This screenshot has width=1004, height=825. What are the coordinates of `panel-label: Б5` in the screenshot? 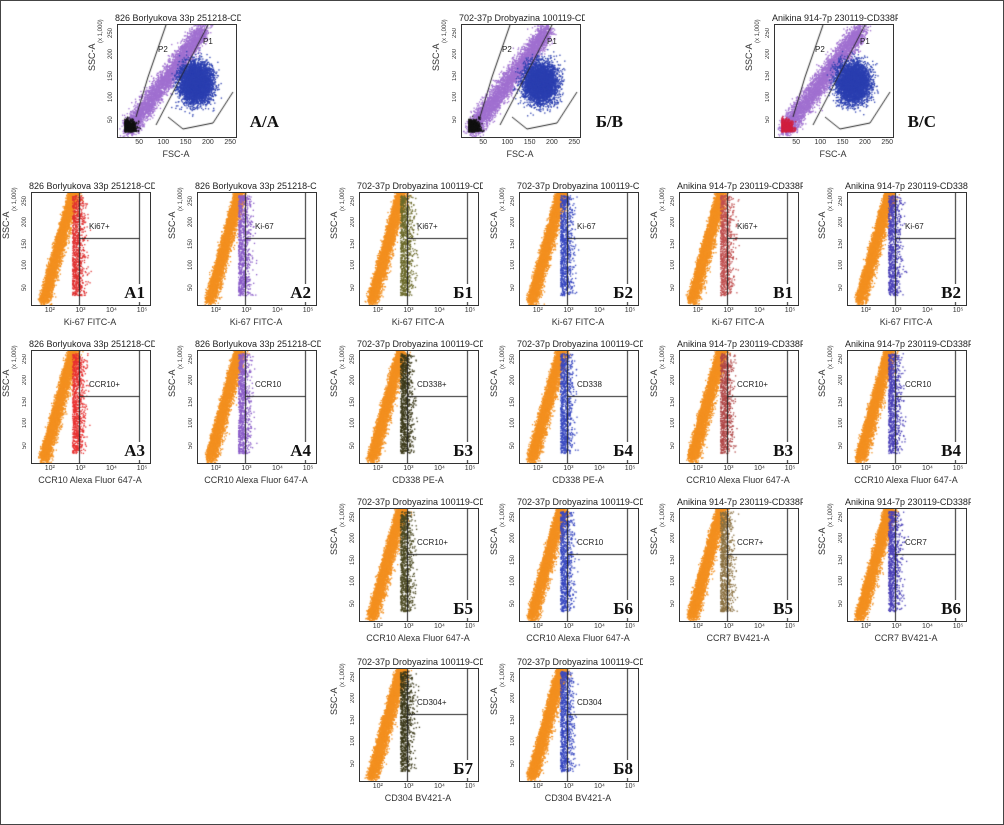 It's located at (463, 608).